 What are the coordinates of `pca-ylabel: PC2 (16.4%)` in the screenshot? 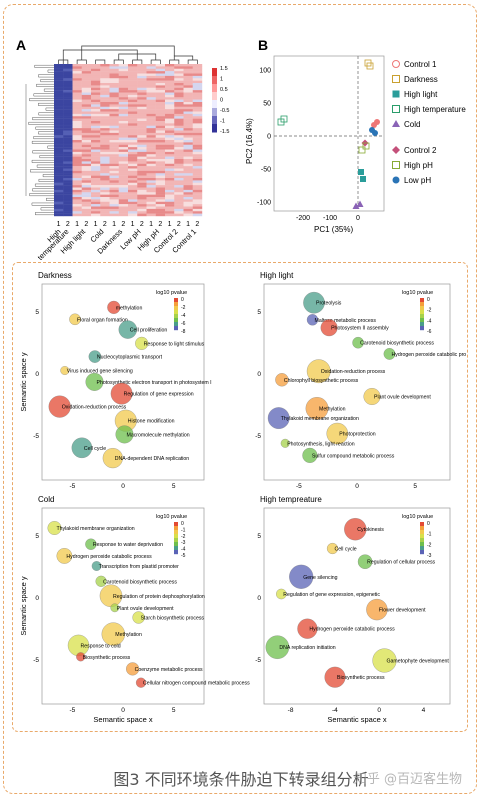 It's located at (249, 141).